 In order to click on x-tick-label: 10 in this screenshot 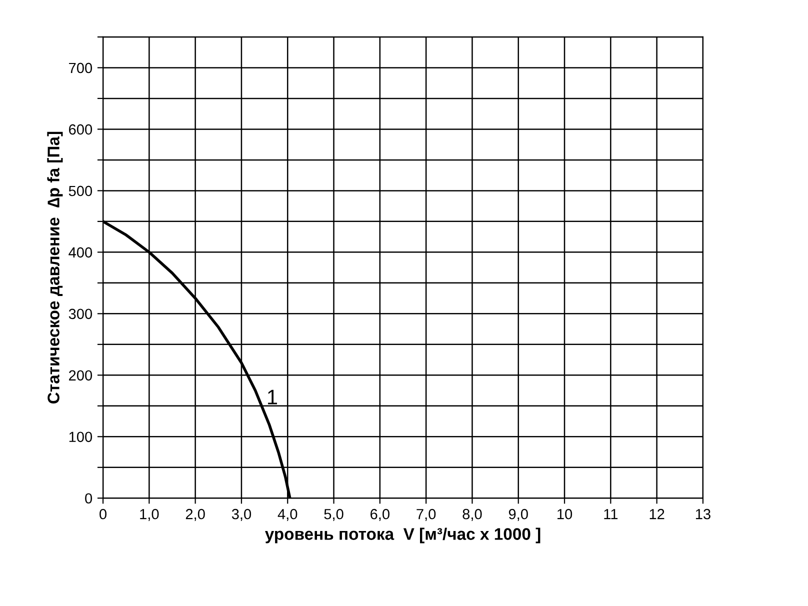, I will do `click(565, 514)`.